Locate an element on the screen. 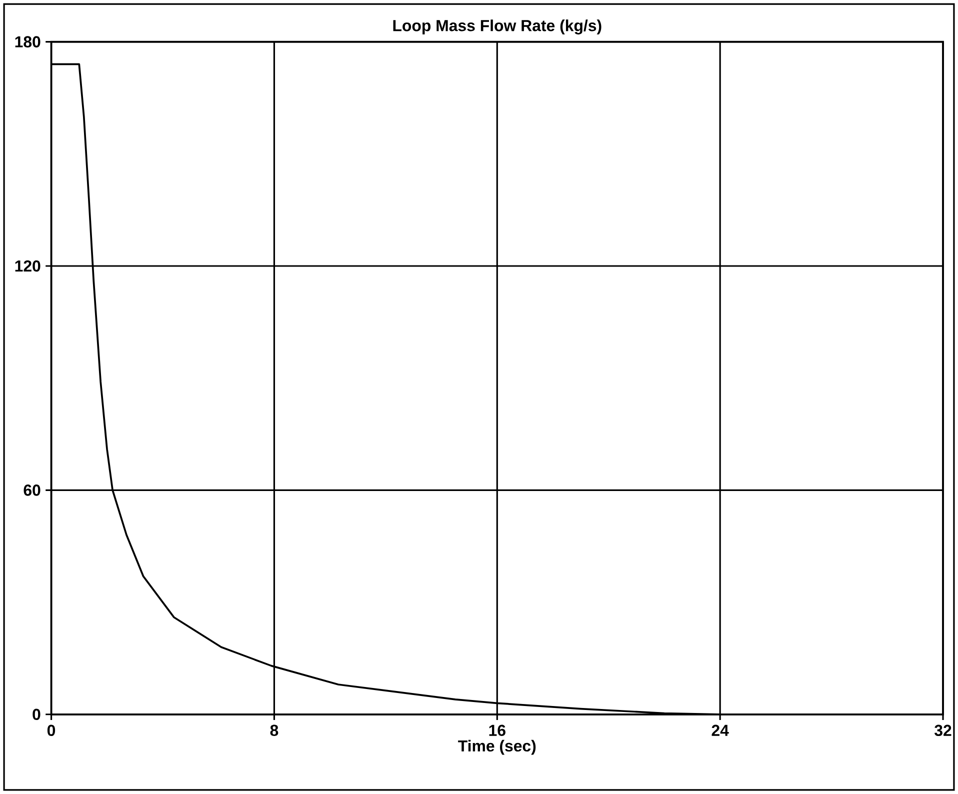 This screenshot has height=794, width=958. x-tick-label: 24 is located at coordinates (720, 730).